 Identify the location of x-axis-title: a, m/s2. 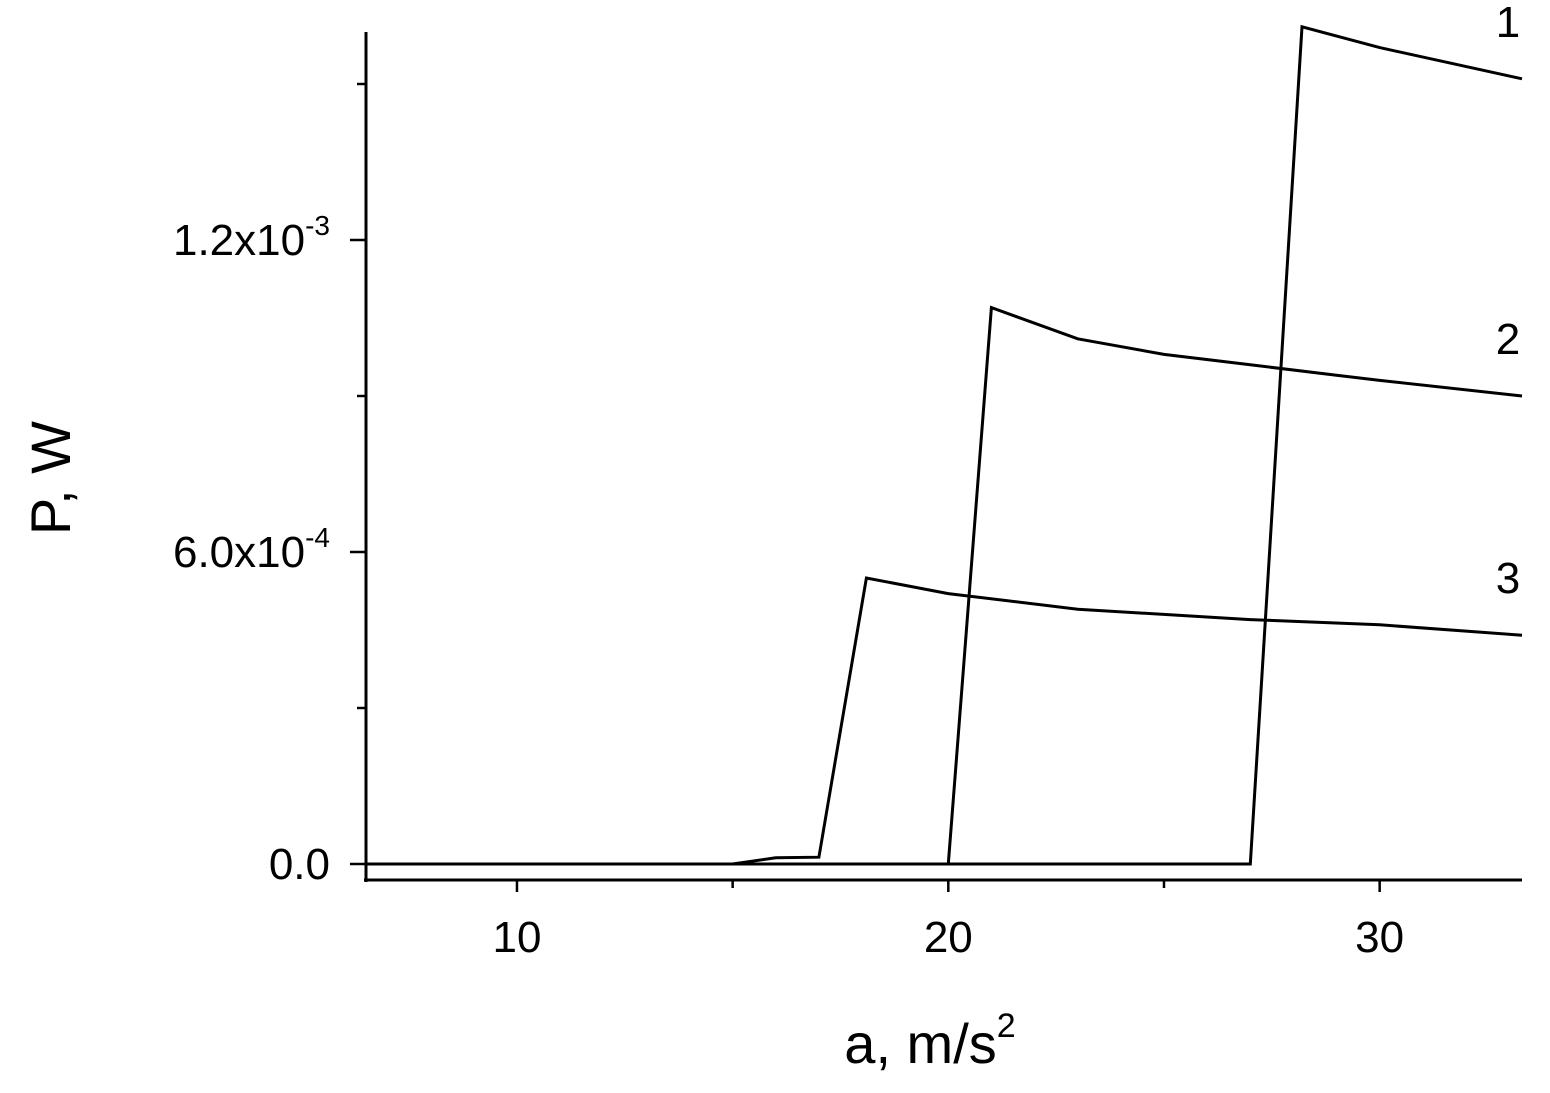
(929, 1041).